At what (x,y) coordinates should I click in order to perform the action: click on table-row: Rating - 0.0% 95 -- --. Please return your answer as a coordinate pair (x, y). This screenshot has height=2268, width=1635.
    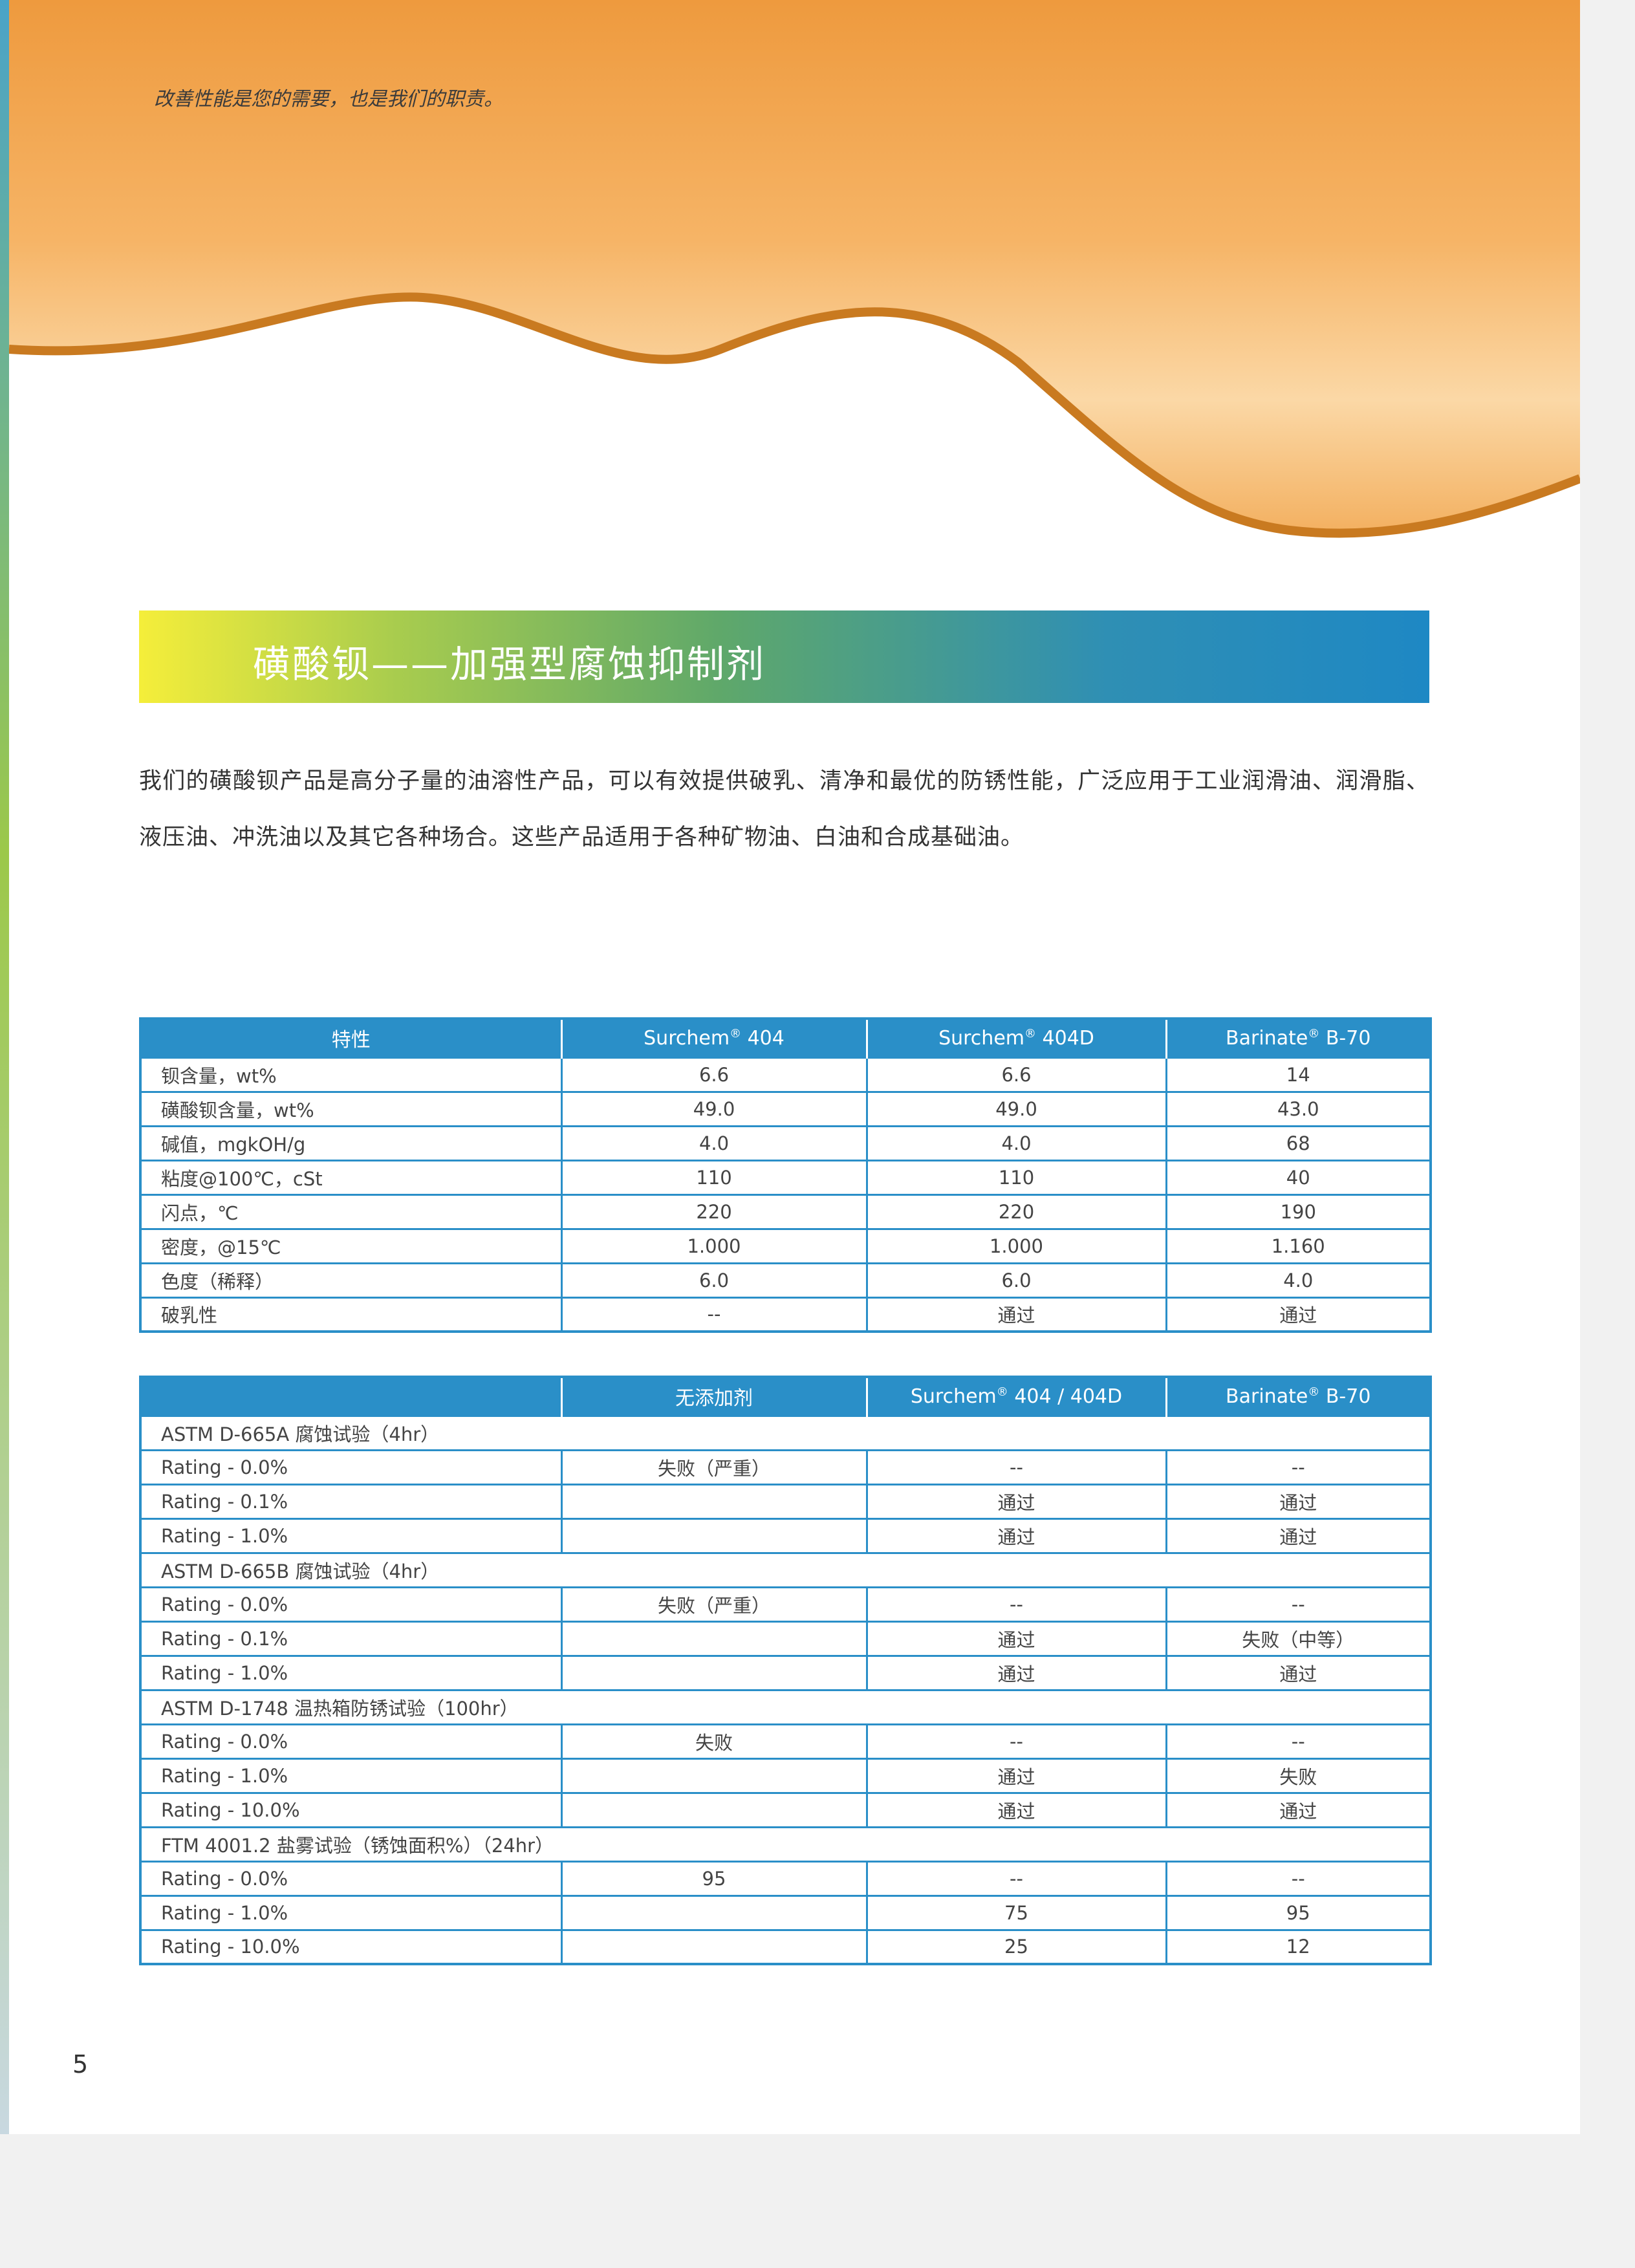
    Looking at the image, I should click on (785, 1878).